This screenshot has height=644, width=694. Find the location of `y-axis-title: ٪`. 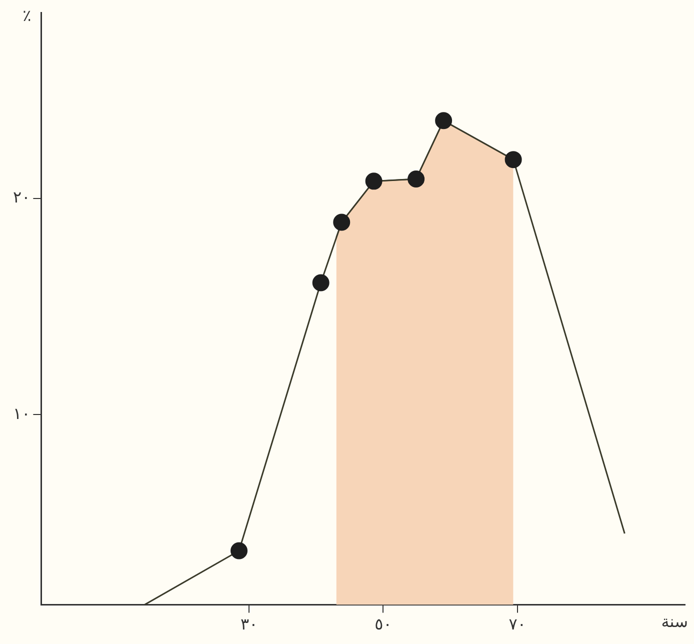

y-axis-title: ٪ is located at coordinates (27, 15).